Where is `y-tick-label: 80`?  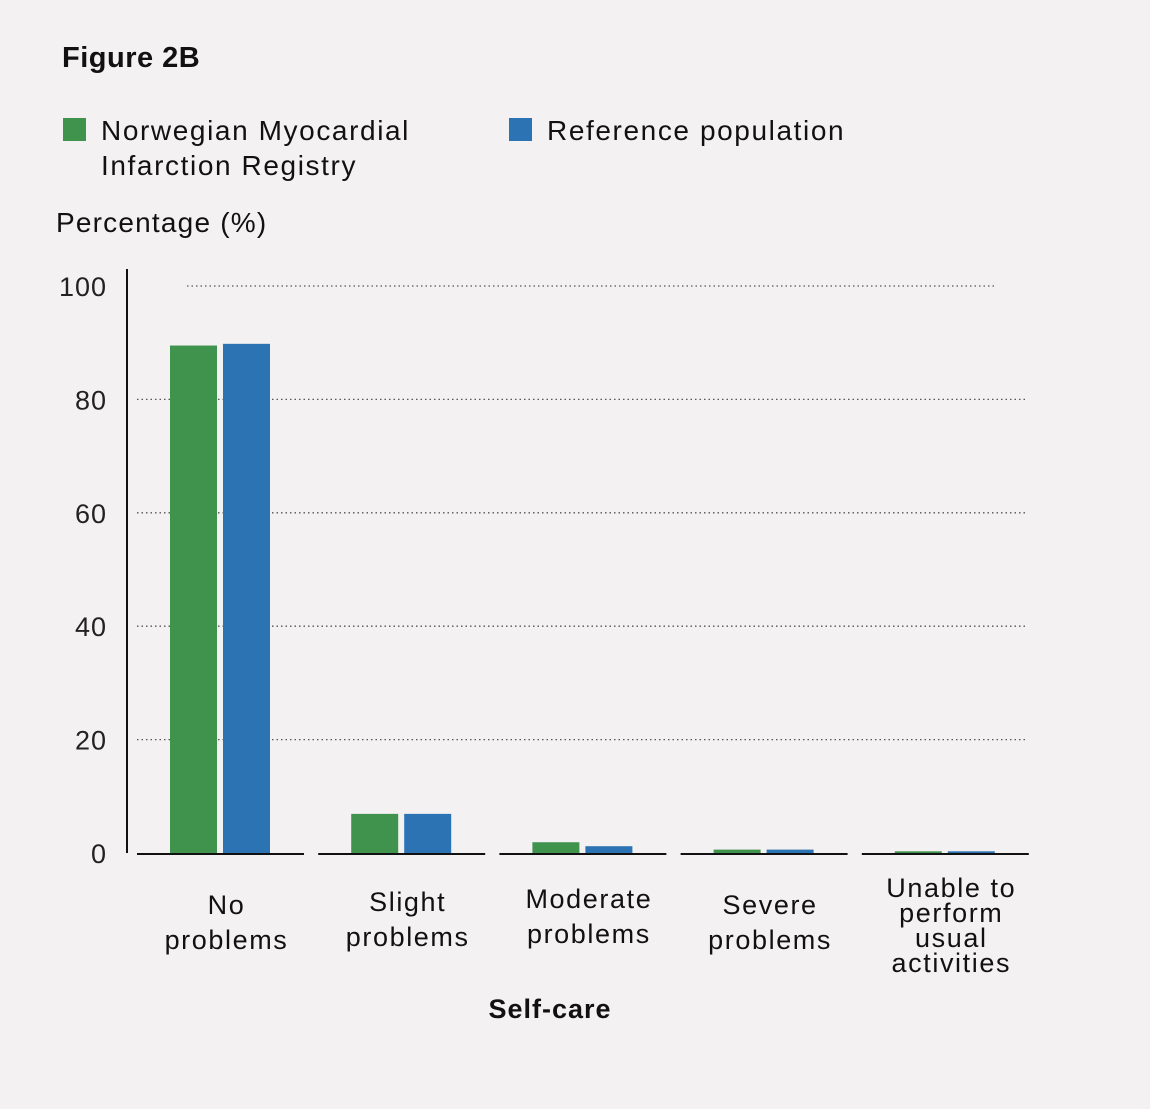
y-tick-label: 80 is located at coordinates (91, 400).